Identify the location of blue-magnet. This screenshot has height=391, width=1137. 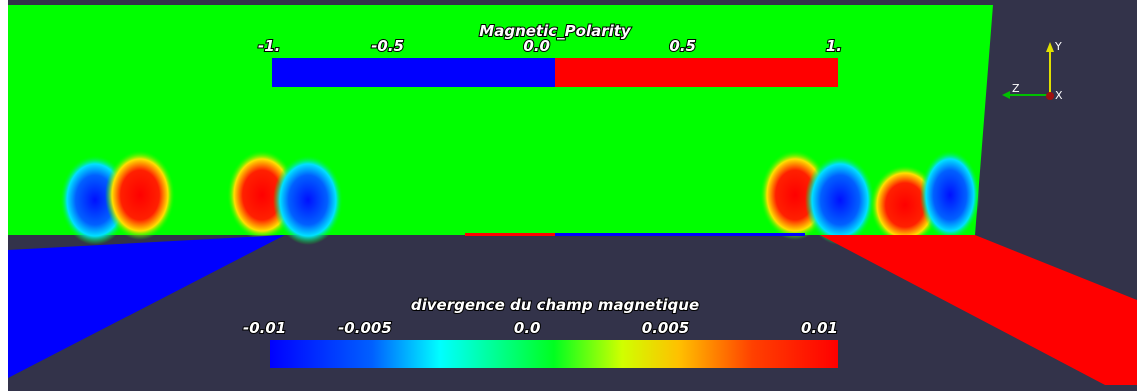
(146, 306).